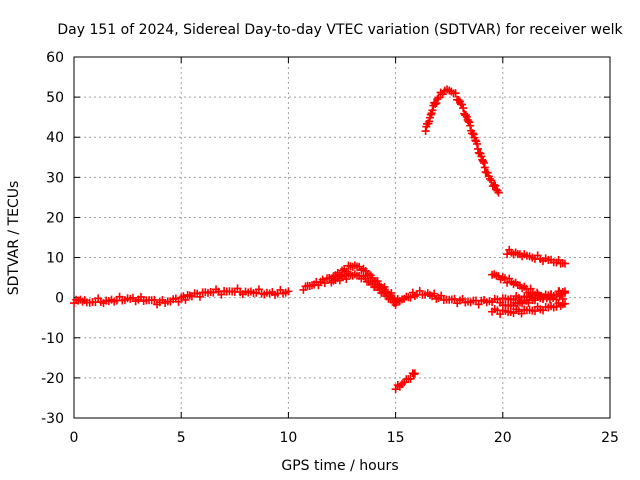 Image resolution: width=640 pixels, height=480 pixels. Describe the element at coordinates (55, 178) in the screenshot. I see `y-tick-label: 30` at that location.